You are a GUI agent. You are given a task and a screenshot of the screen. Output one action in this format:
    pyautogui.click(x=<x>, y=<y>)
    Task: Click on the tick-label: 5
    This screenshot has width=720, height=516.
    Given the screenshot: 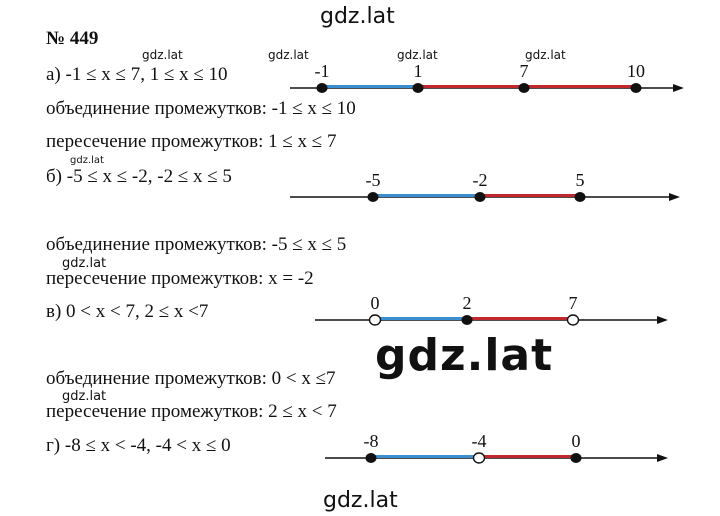 What is the action you would take?
    pyautogui.click(x=580, y=180)
    